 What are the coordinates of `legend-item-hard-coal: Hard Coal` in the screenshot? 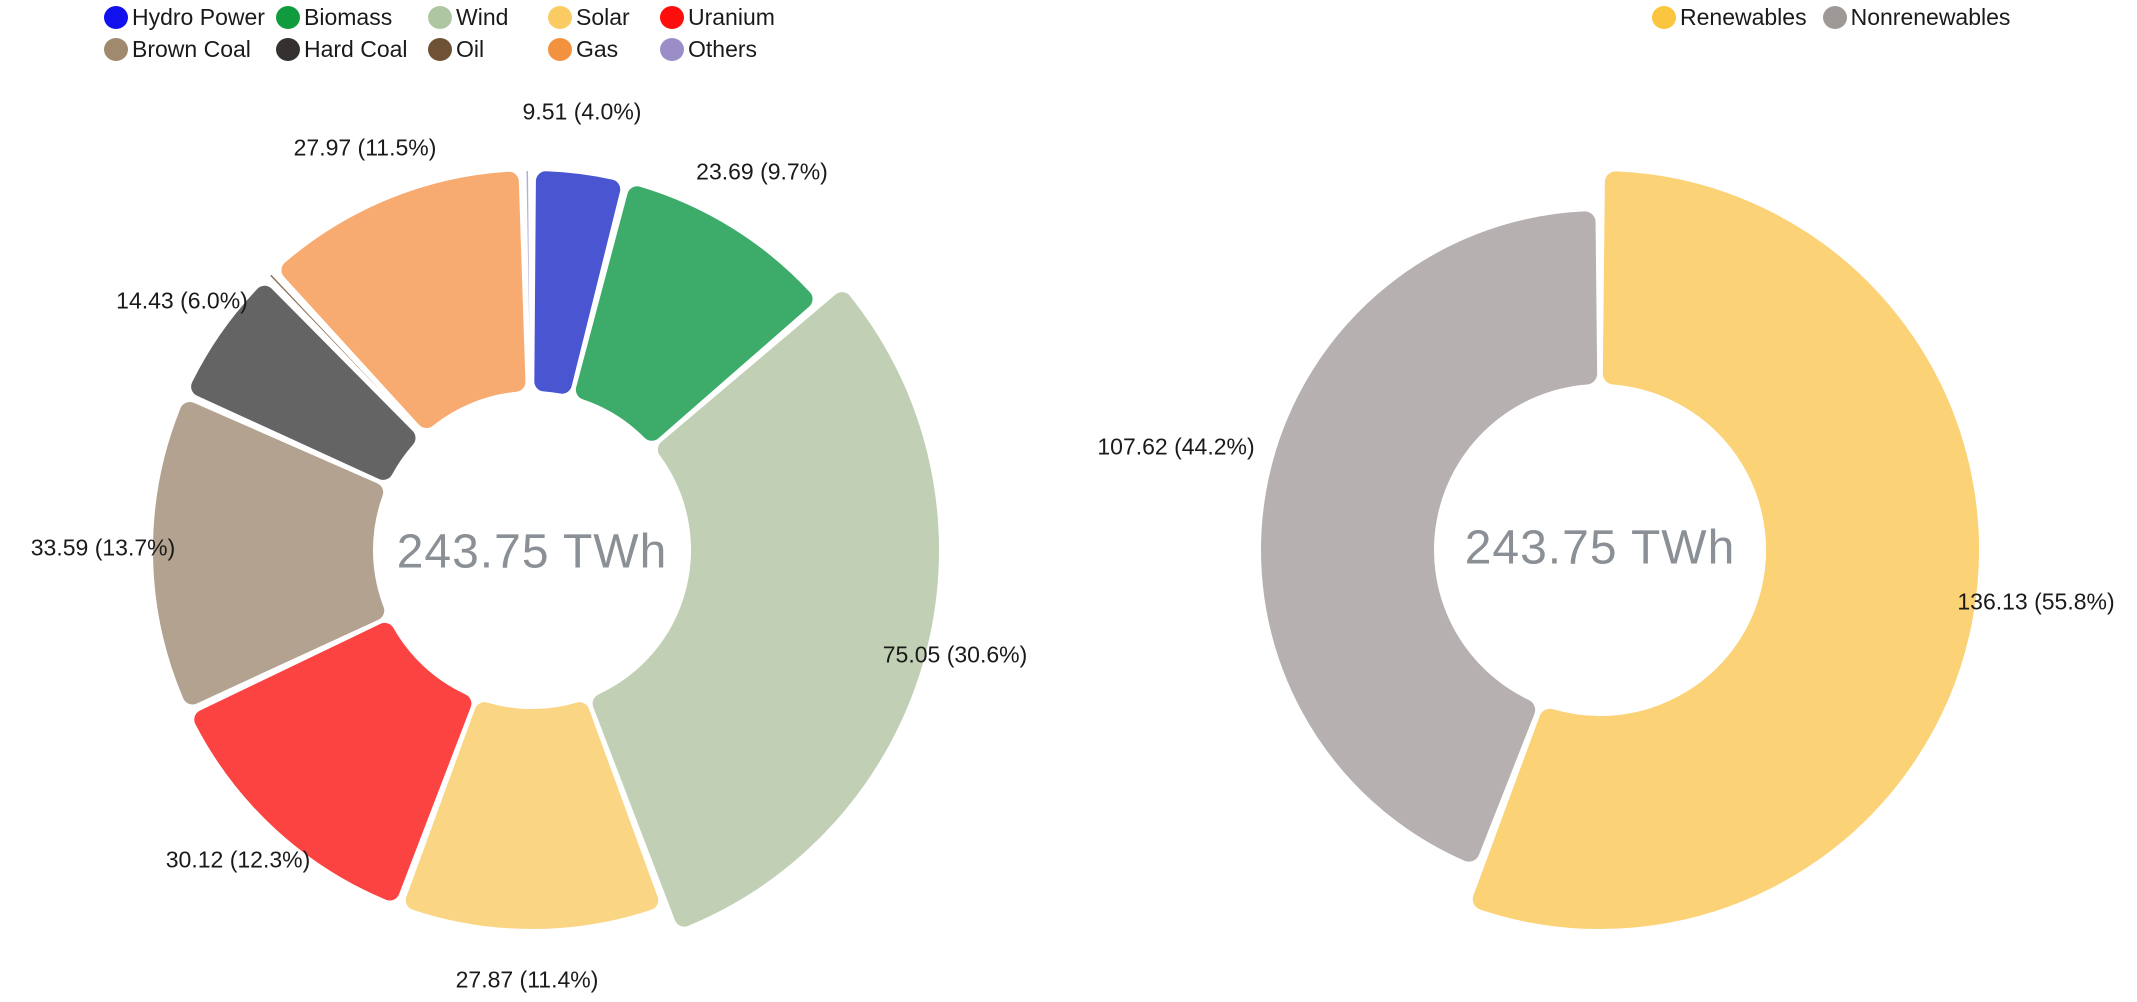 It's located at (352, 49).